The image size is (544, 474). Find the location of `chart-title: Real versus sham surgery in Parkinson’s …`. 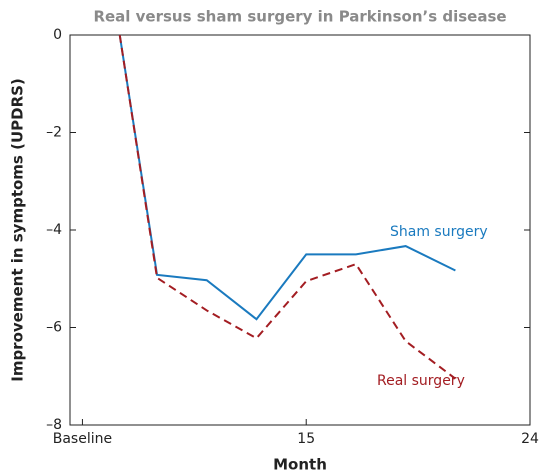

chart-title: Real versus sham surgery in Parkinson’s … is located at coordinates (299, 17).